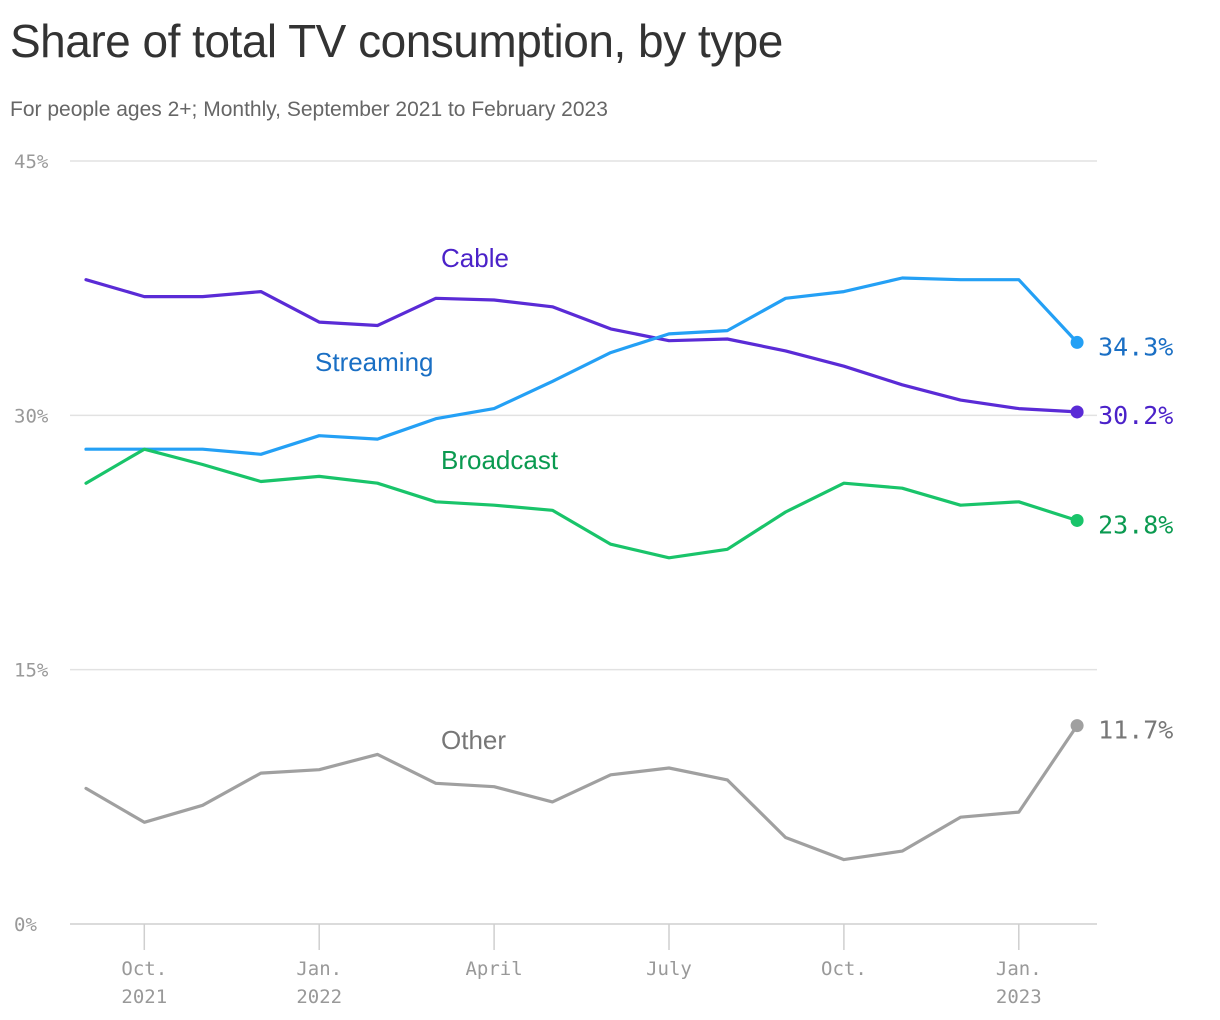 This screenshot has height=1020, width=1220. What do you see at coordinates (493, 969) in the screenshot?
I see `x-tick-label: April` at bounding box center [493, 969].